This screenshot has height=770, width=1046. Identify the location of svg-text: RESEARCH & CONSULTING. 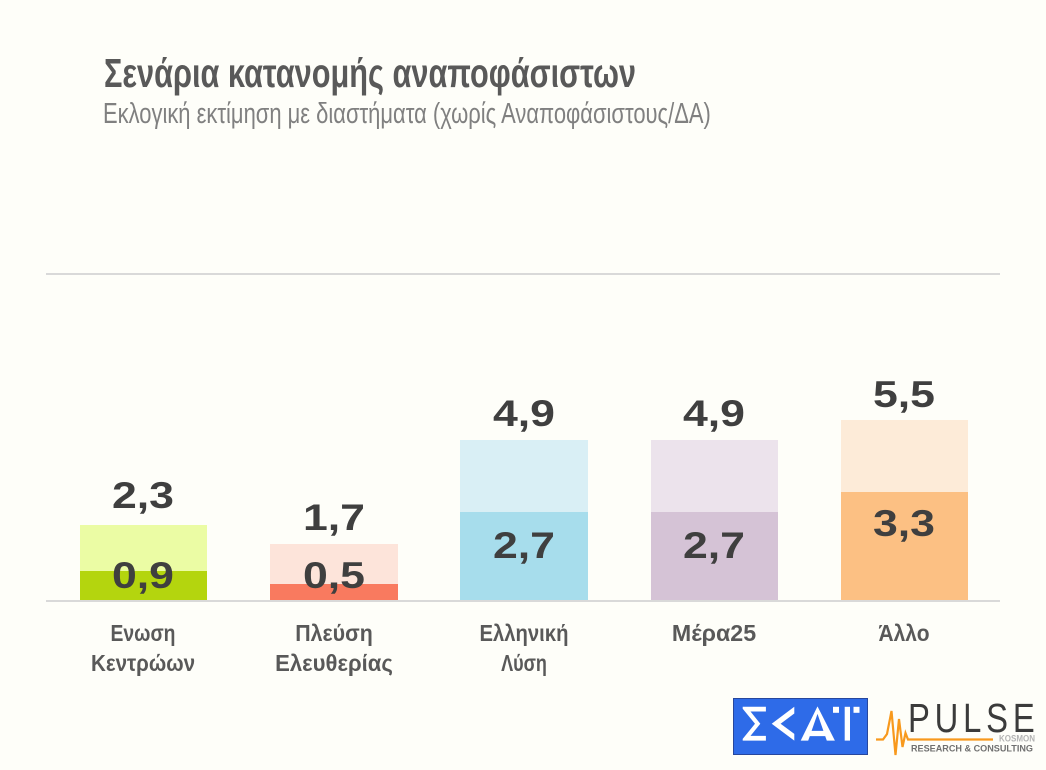
(972, 749).